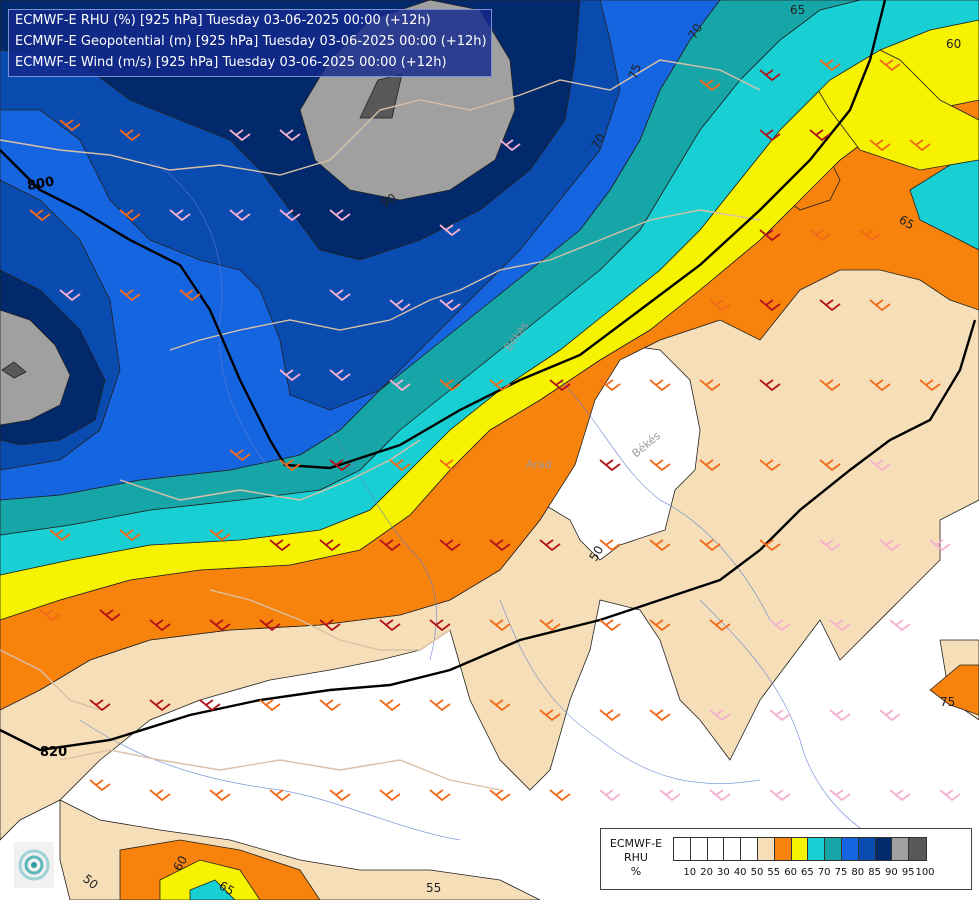  What do you see at coordinates (690, 872) in the screenshot?
I see `legend-tick: 10` at bounding box center [690, 872].